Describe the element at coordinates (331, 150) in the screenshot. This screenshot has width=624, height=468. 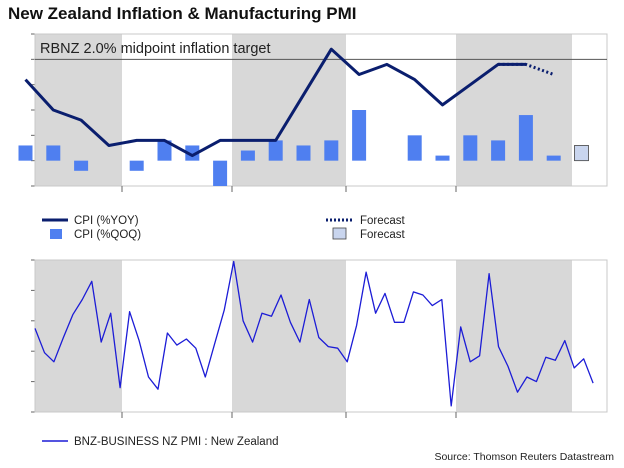
I see `cpi-qoq-bar-2016Q3` at that location.